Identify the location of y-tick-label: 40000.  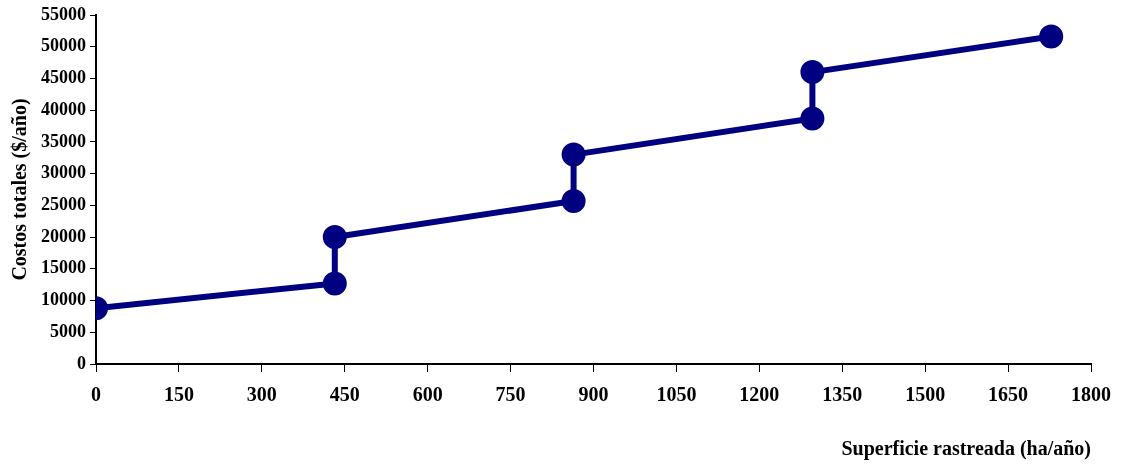
(63, 108).